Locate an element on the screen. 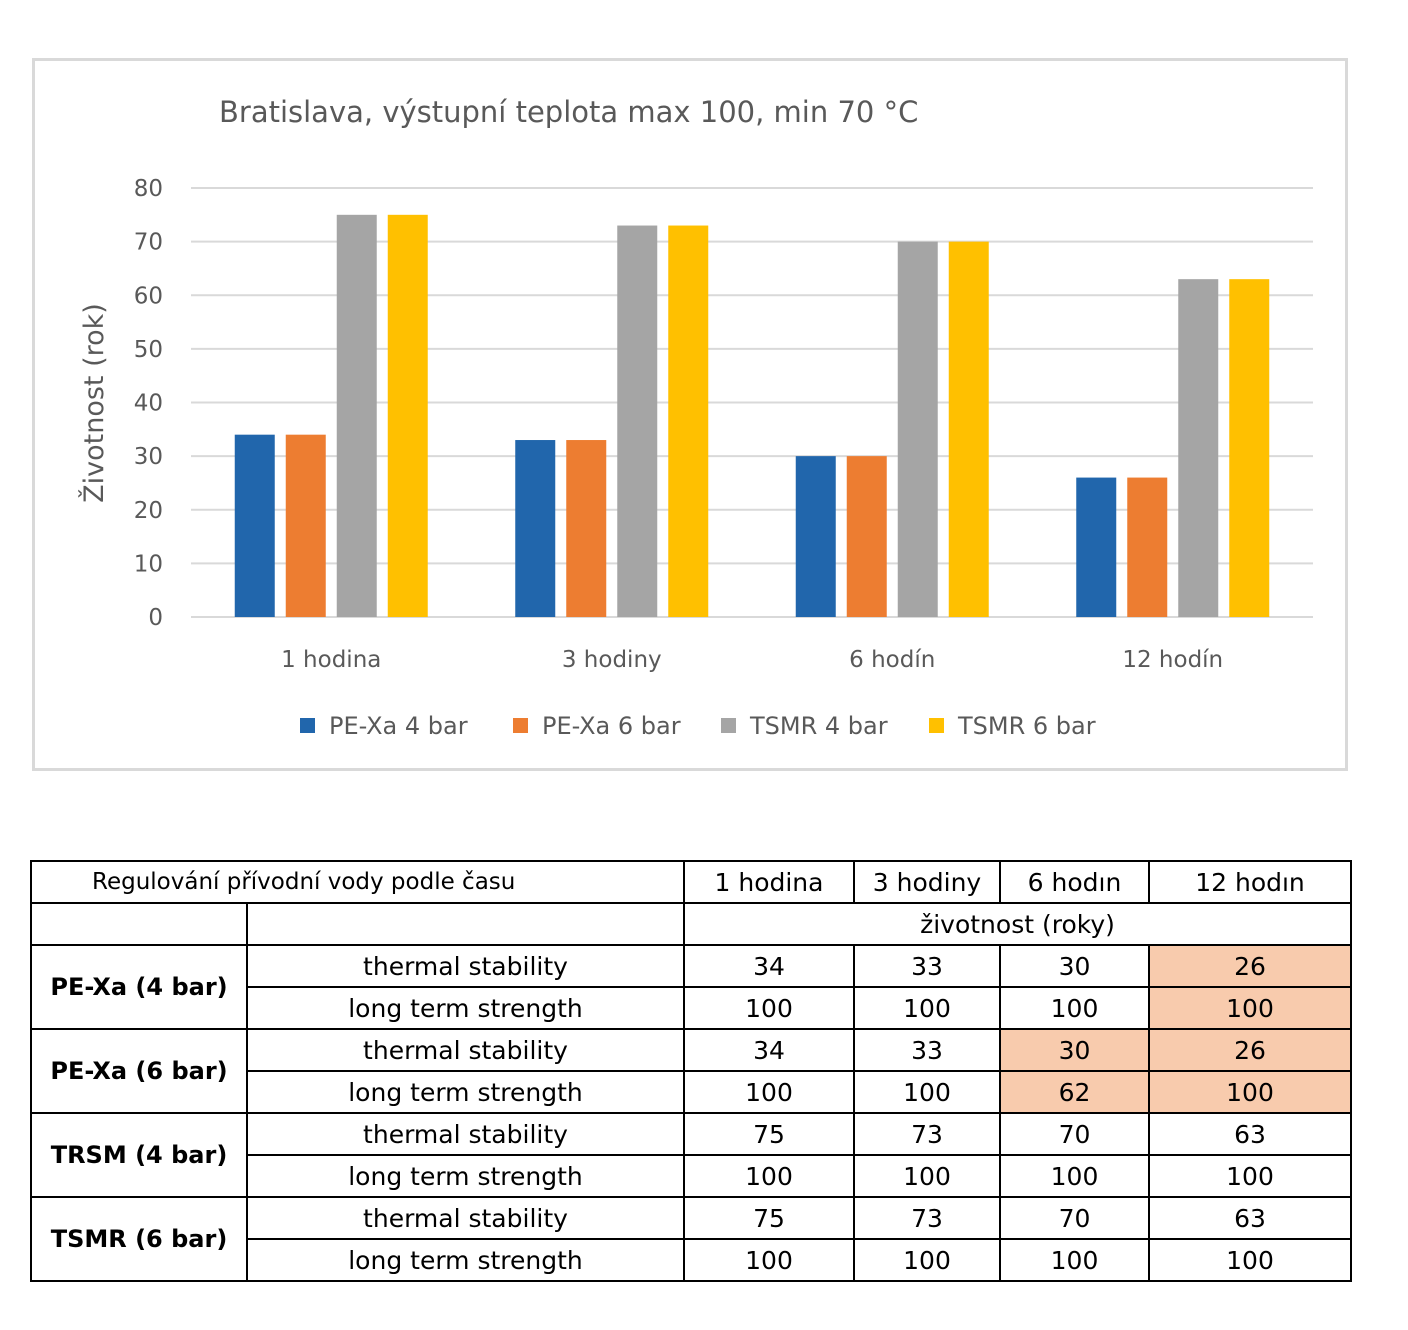  table-row: TSMR (6 bar) thermal stability 75 73 70 63 is located at coordinates (691, 1239).